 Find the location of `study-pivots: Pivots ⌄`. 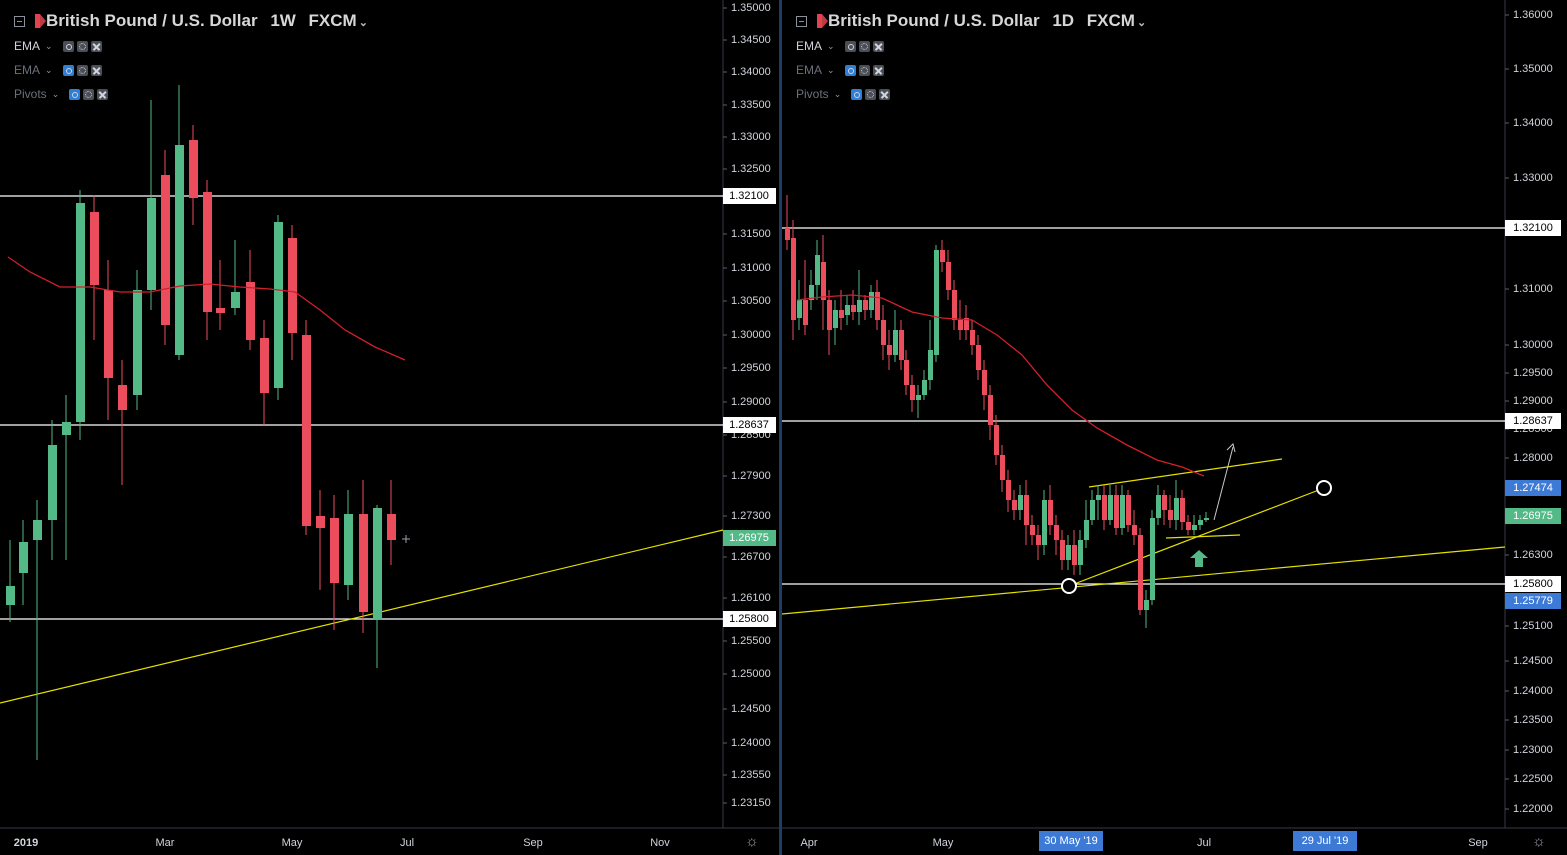

study-pivots: Pivots ⌄ is located at coordinates (844, 94).